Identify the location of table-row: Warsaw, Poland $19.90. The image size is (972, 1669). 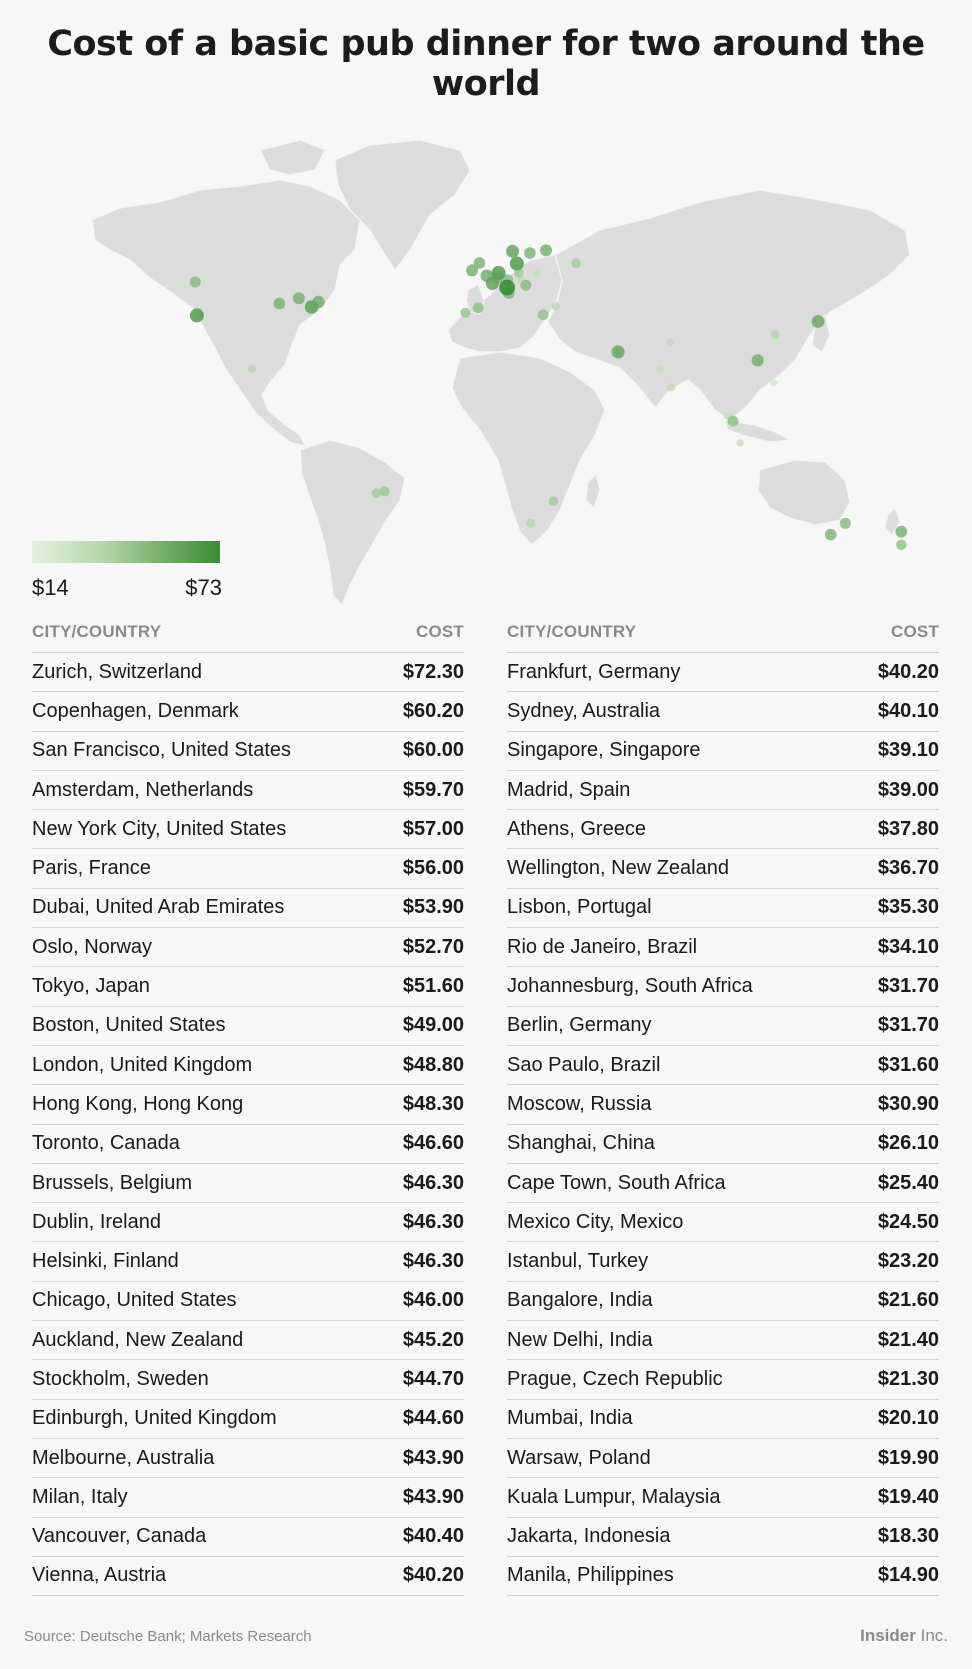
(723, 1459).